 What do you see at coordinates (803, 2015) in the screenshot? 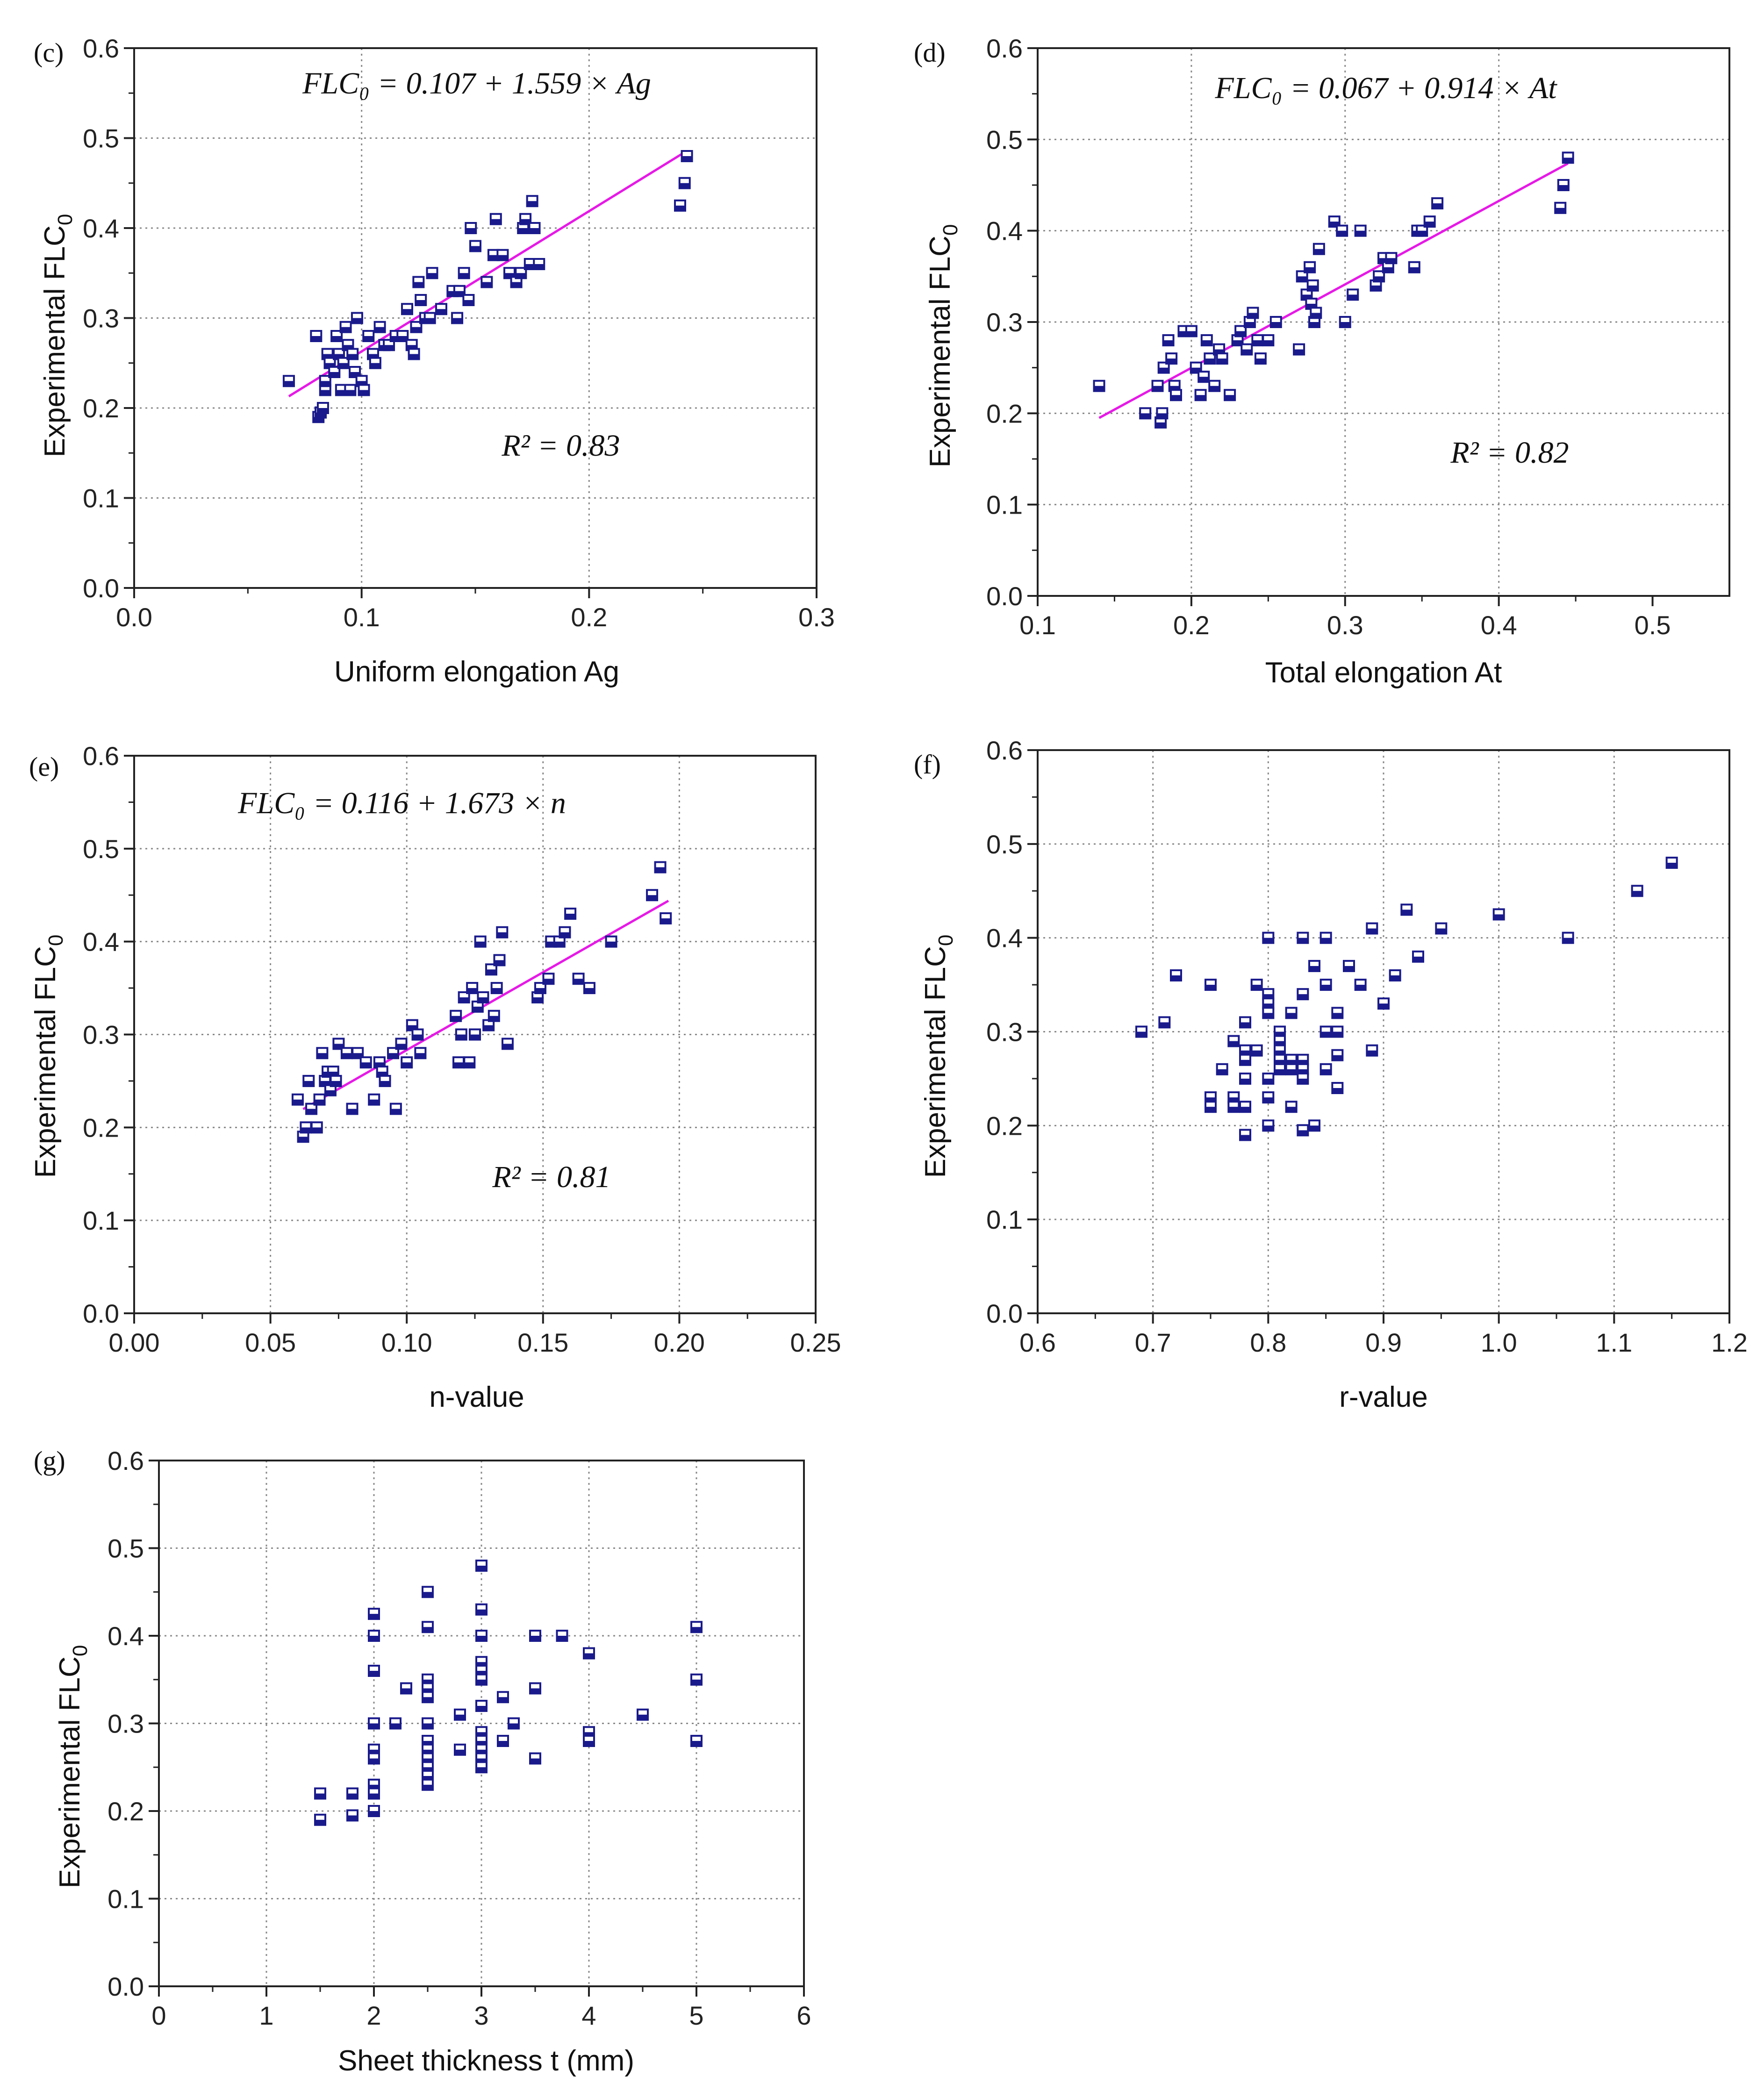
I see `x-tick-label: 6` at bounding box center [803, 2015].